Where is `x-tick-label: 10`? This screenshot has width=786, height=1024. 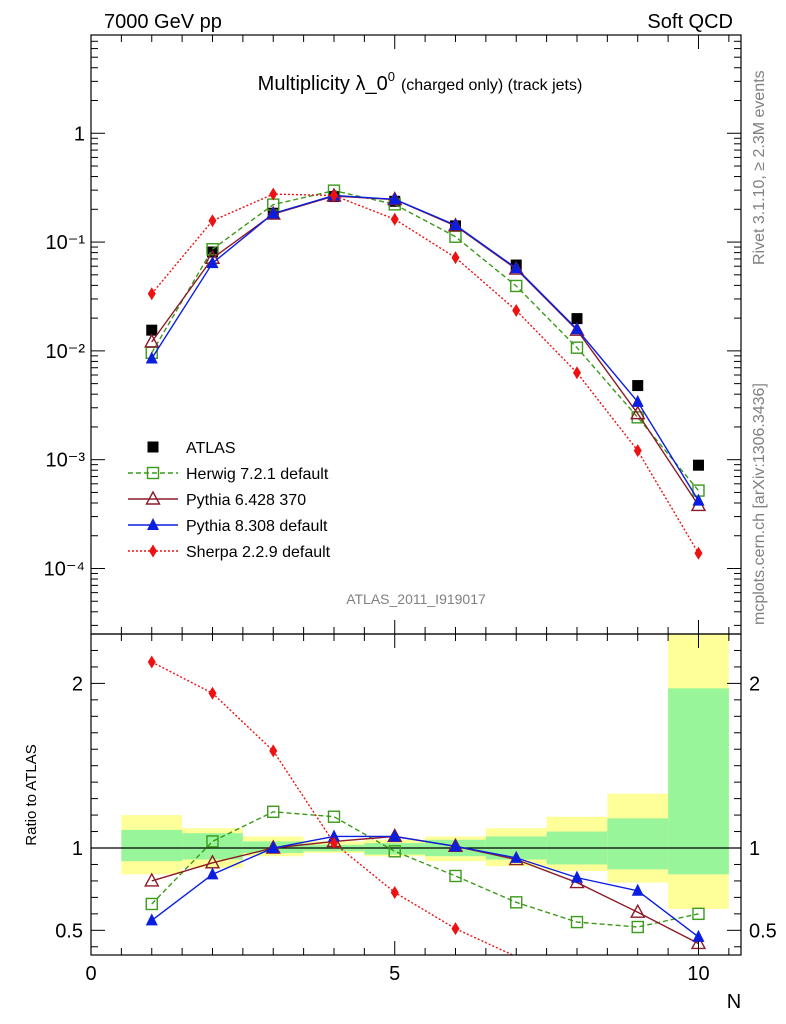
x-tick-label: 10 is located at coordinates (698, 974).